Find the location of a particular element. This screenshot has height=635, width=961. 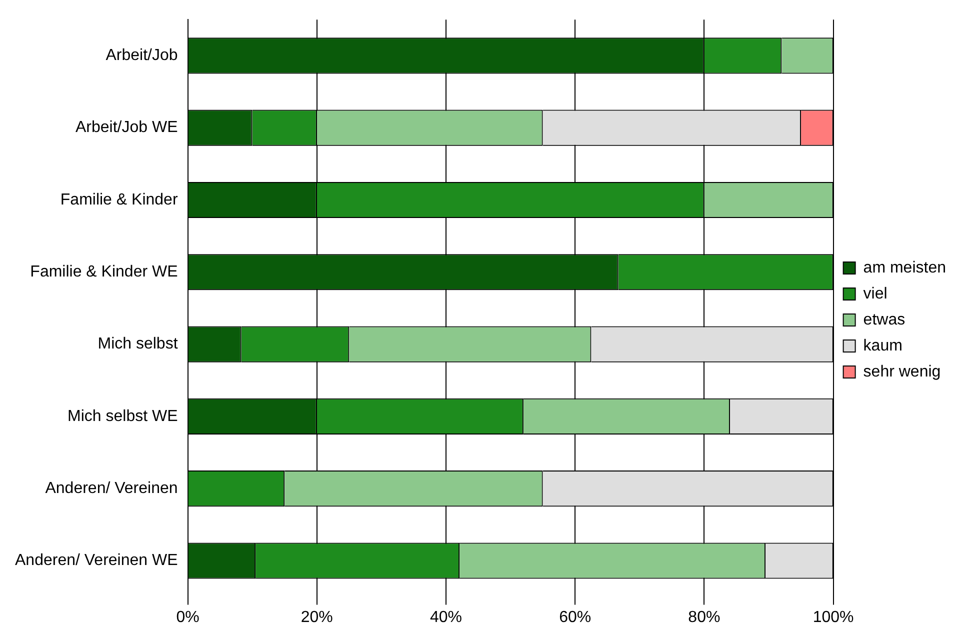

legend-label: sehr wenig is located at coordinates (902, 371).